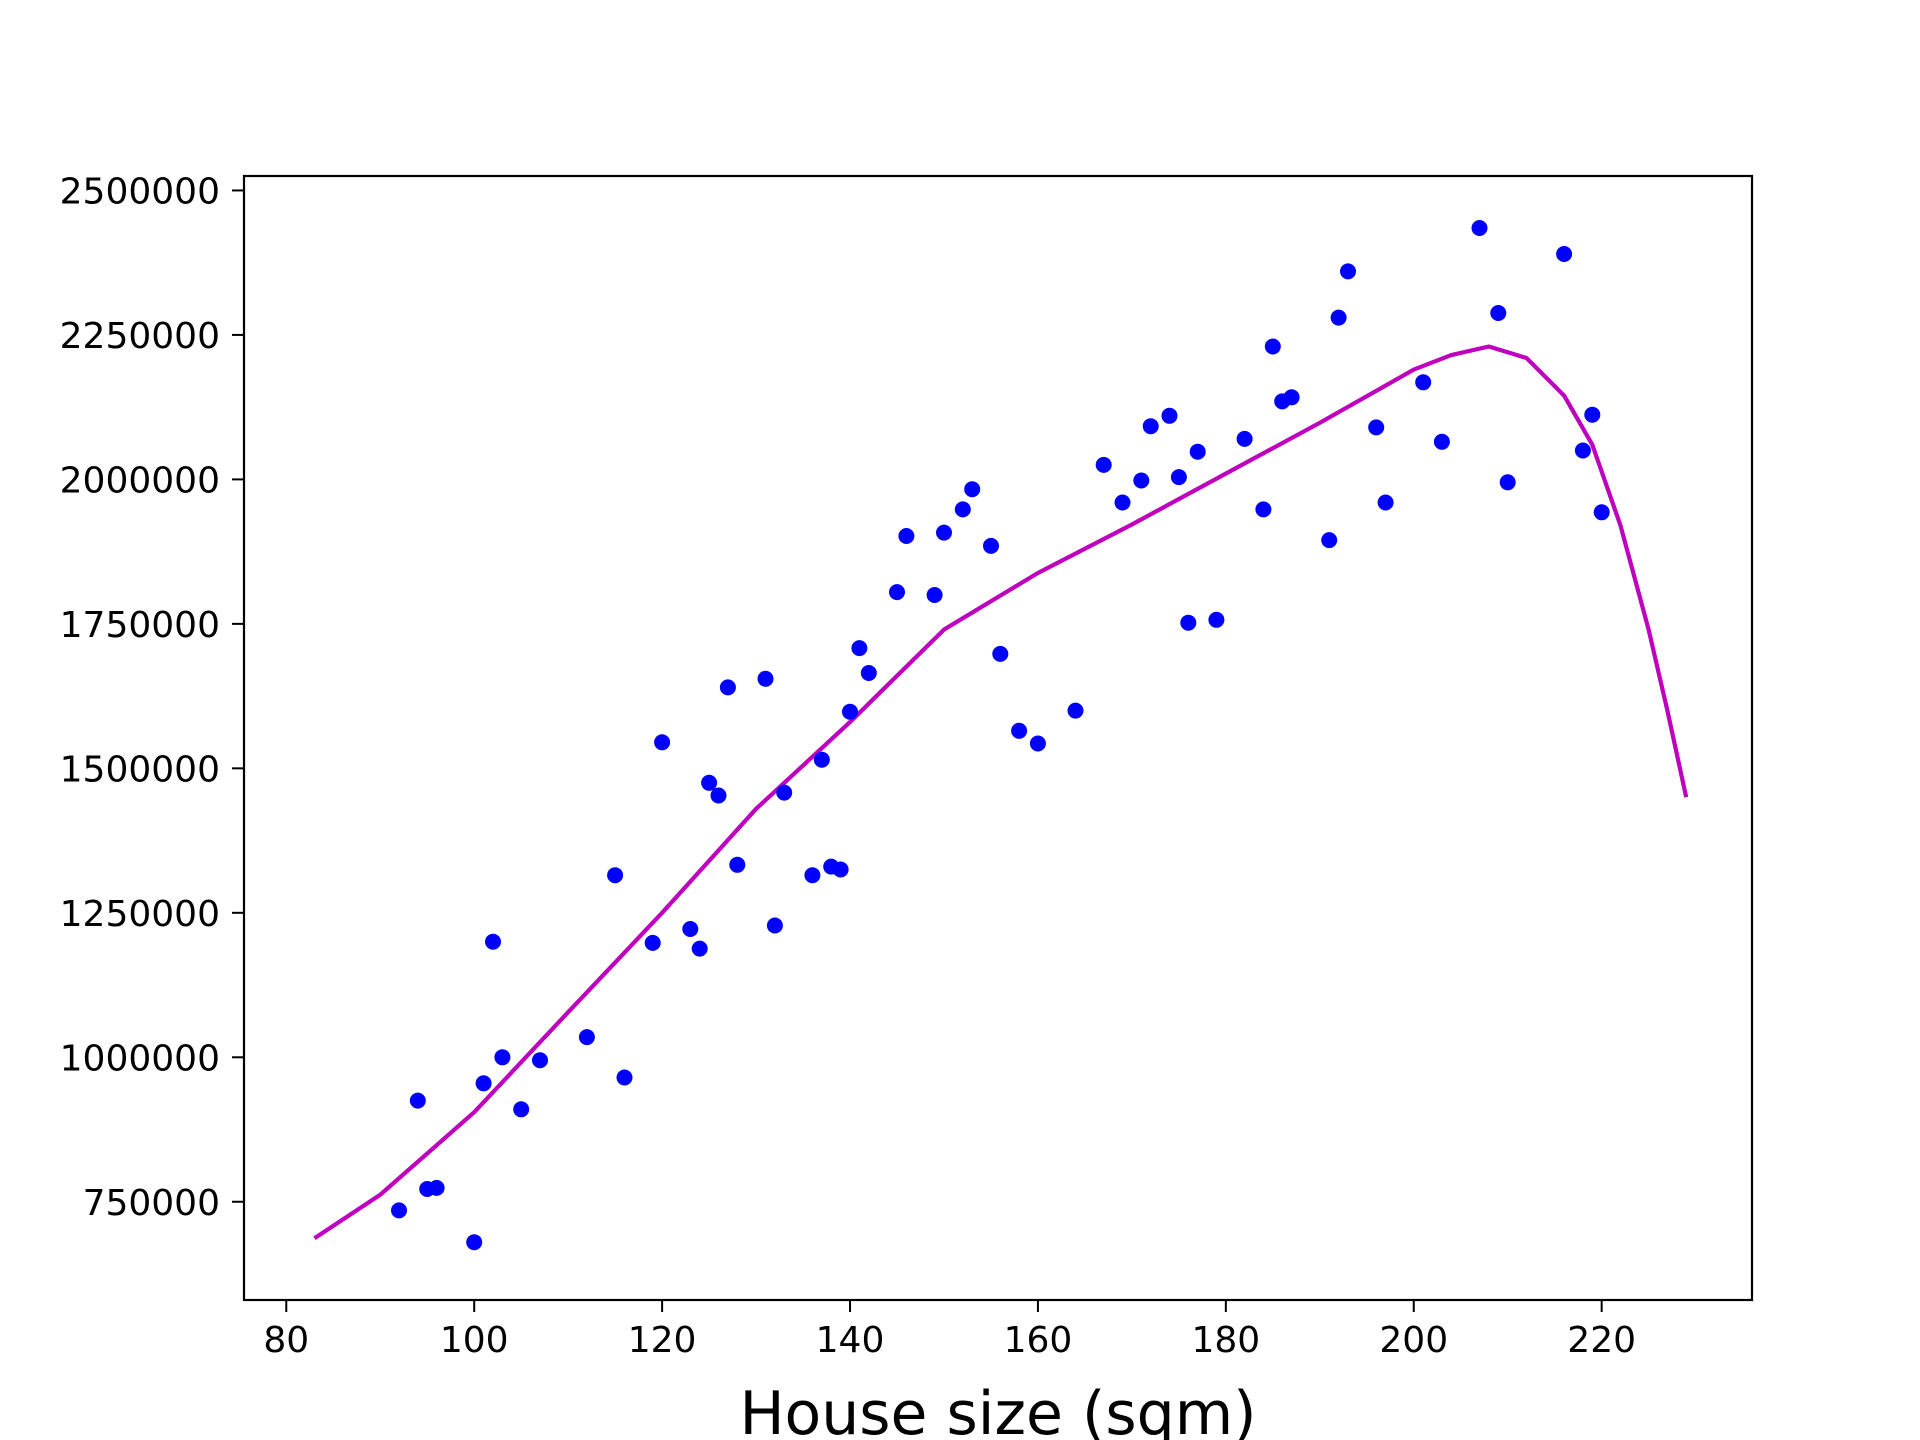 This screenshot has height=1440, width=1920. Describe the element at coordinates (1038, 1340) in the screenshot. I see `x-tick-label-4: 160` at that location.